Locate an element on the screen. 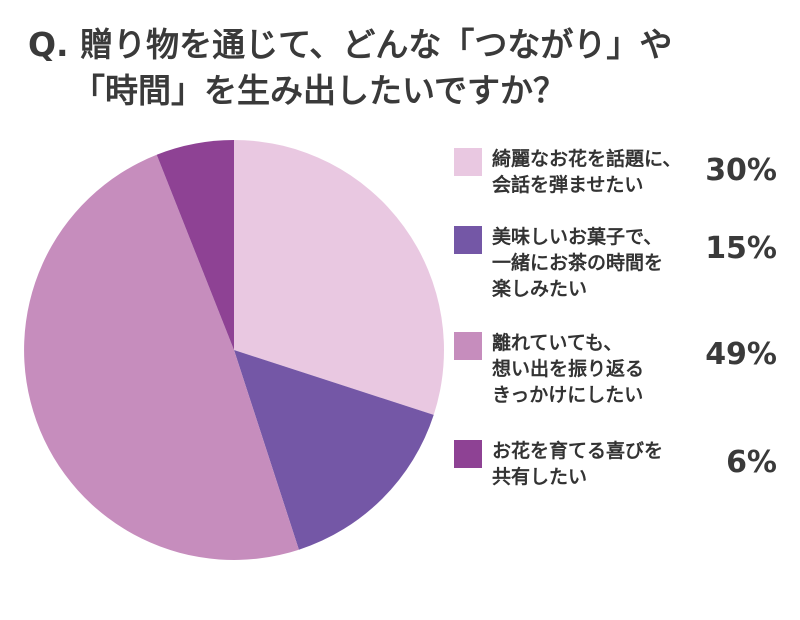  legend-item-1: 綺麗なお花を話題に、 会話を弾ませたい 30% is located at coordinates (619, 181).